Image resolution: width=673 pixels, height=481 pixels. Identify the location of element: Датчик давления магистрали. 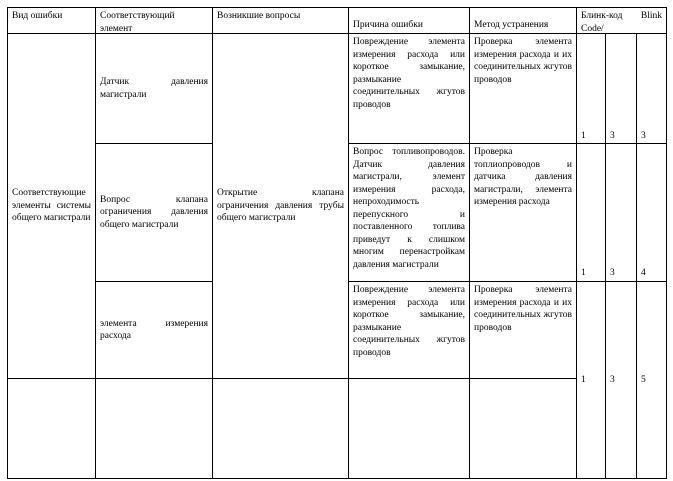
(154, 88).